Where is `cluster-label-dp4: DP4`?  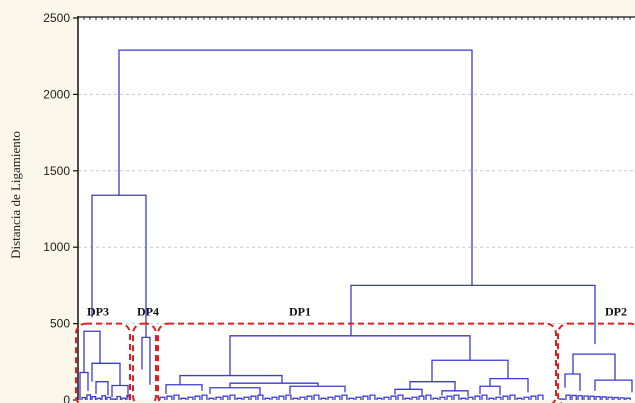
cluster-label-dp4: DP4 is located at coordinates (148, 312).